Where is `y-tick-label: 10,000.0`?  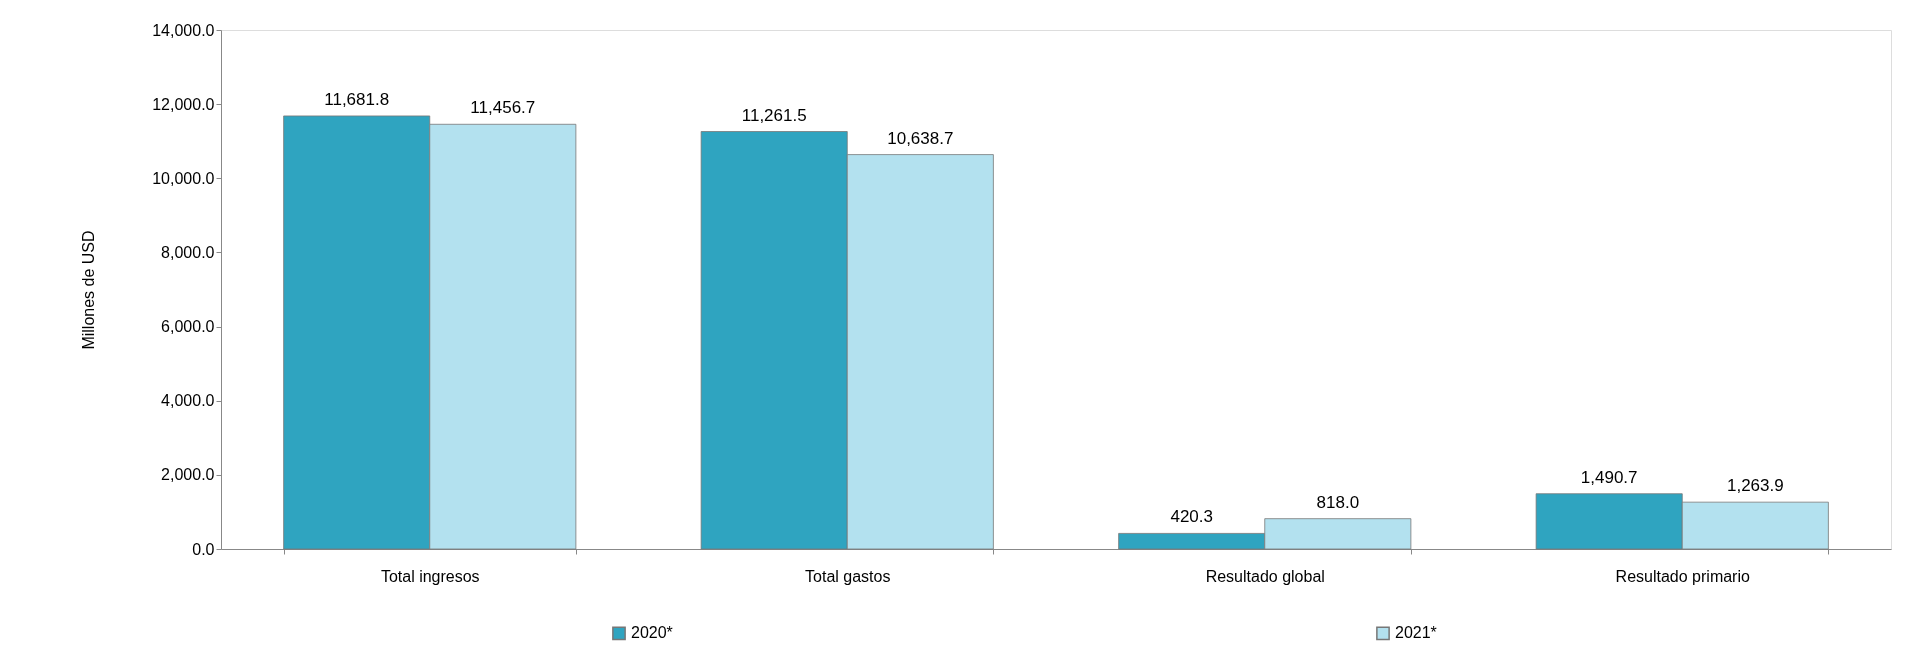 y-tick-label: 10,000.0 is located at coordinates (183, 178).